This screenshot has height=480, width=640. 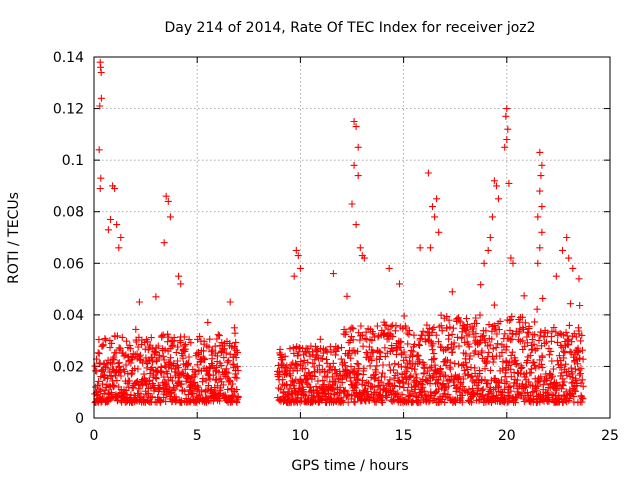 What do you see at coordinates (507, 436) in the screenshot?
I see `x-tick-label: 20` at bounding box center [507, 436].